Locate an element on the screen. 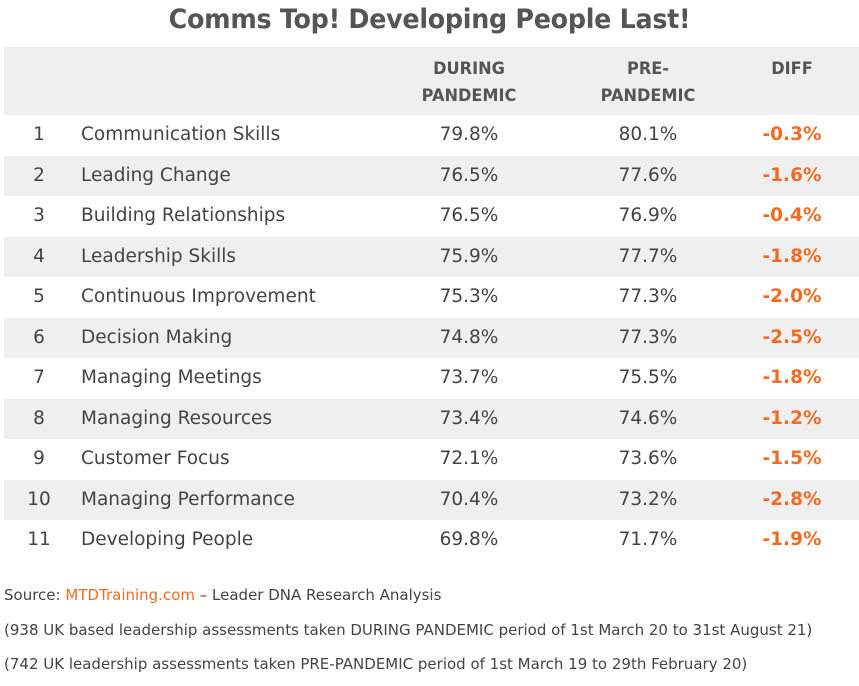  table-row: 10 Managing Performance 70.4% 73.2% -2.8% is located at coordinates (431, 499).